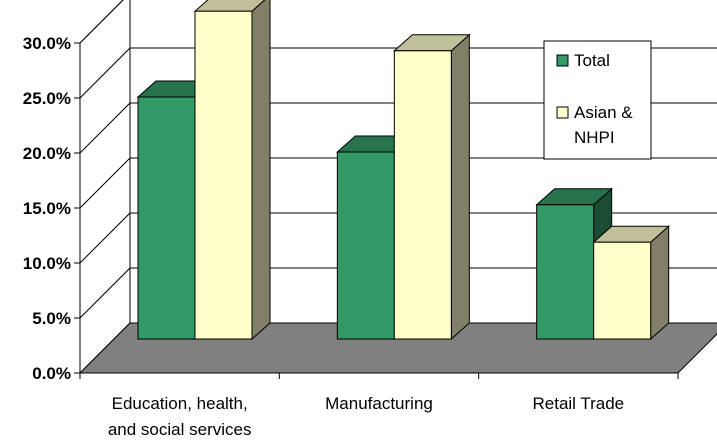 This screenshot has width=717, height=441. I want to click on x-tick-label: Manufacturing, so click(379, 403).